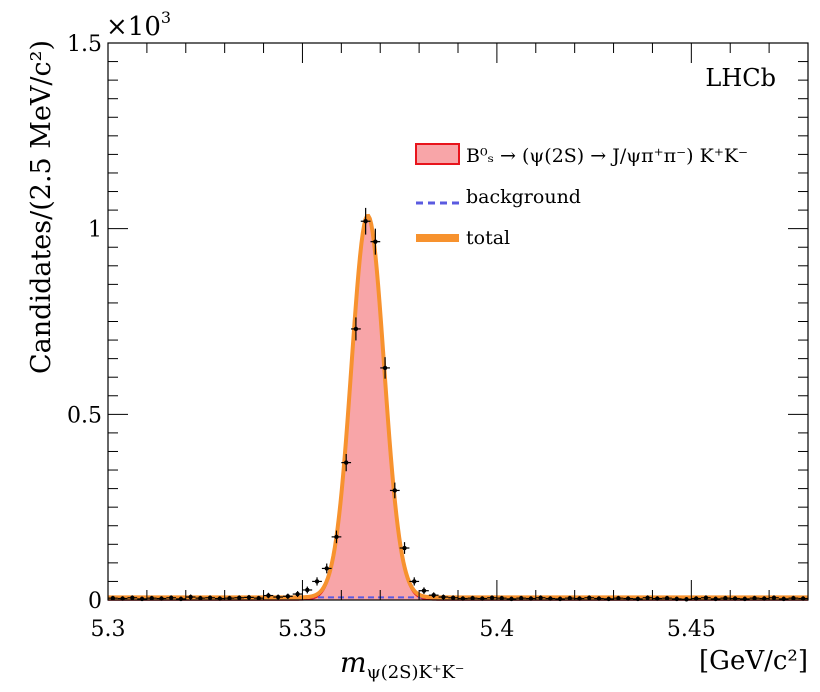  I want to click on y-tick-label: 0.5, so click(84, 415).